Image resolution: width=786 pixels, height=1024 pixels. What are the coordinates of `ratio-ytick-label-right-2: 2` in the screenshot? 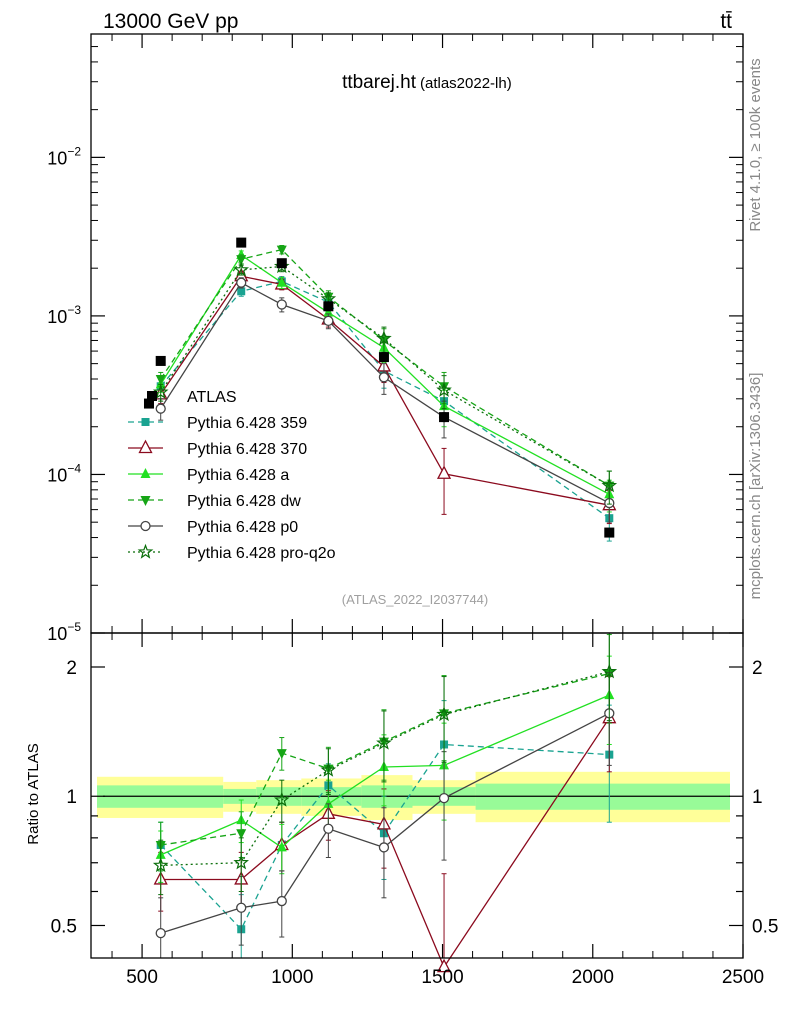 It's located at (757, 668).